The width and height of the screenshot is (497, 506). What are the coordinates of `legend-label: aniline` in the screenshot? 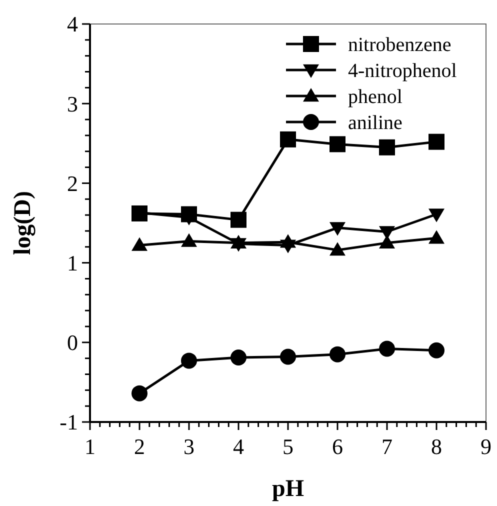 It's located at (375, 123).